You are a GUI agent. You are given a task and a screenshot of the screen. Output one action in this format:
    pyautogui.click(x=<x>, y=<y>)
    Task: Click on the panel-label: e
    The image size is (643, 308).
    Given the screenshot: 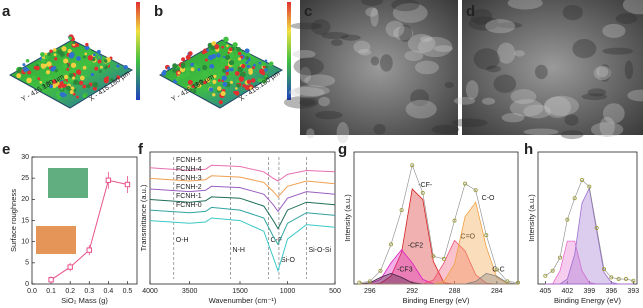 What is the action you would take?
    pyautogui.click(x=6, y=149)
    